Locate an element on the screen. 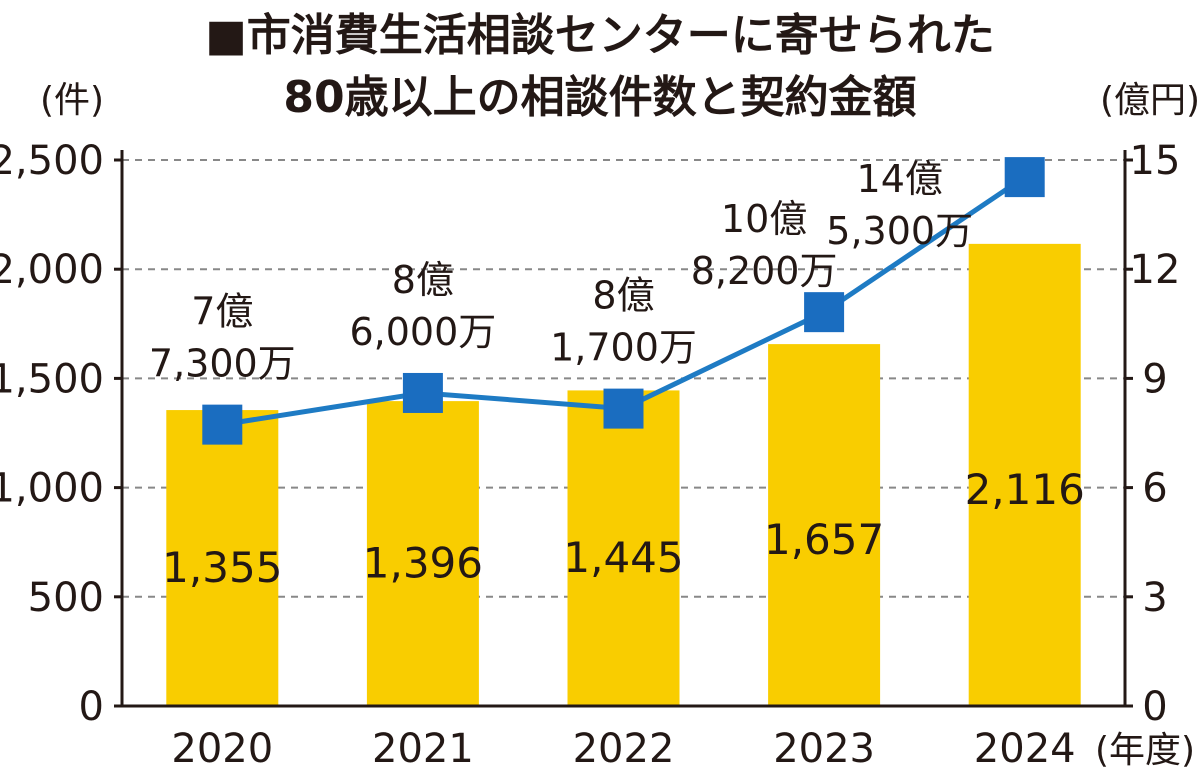 This screenshot has width=1200, height=782. x-tick-label: 2024 is located at coordinates (1025, 749).